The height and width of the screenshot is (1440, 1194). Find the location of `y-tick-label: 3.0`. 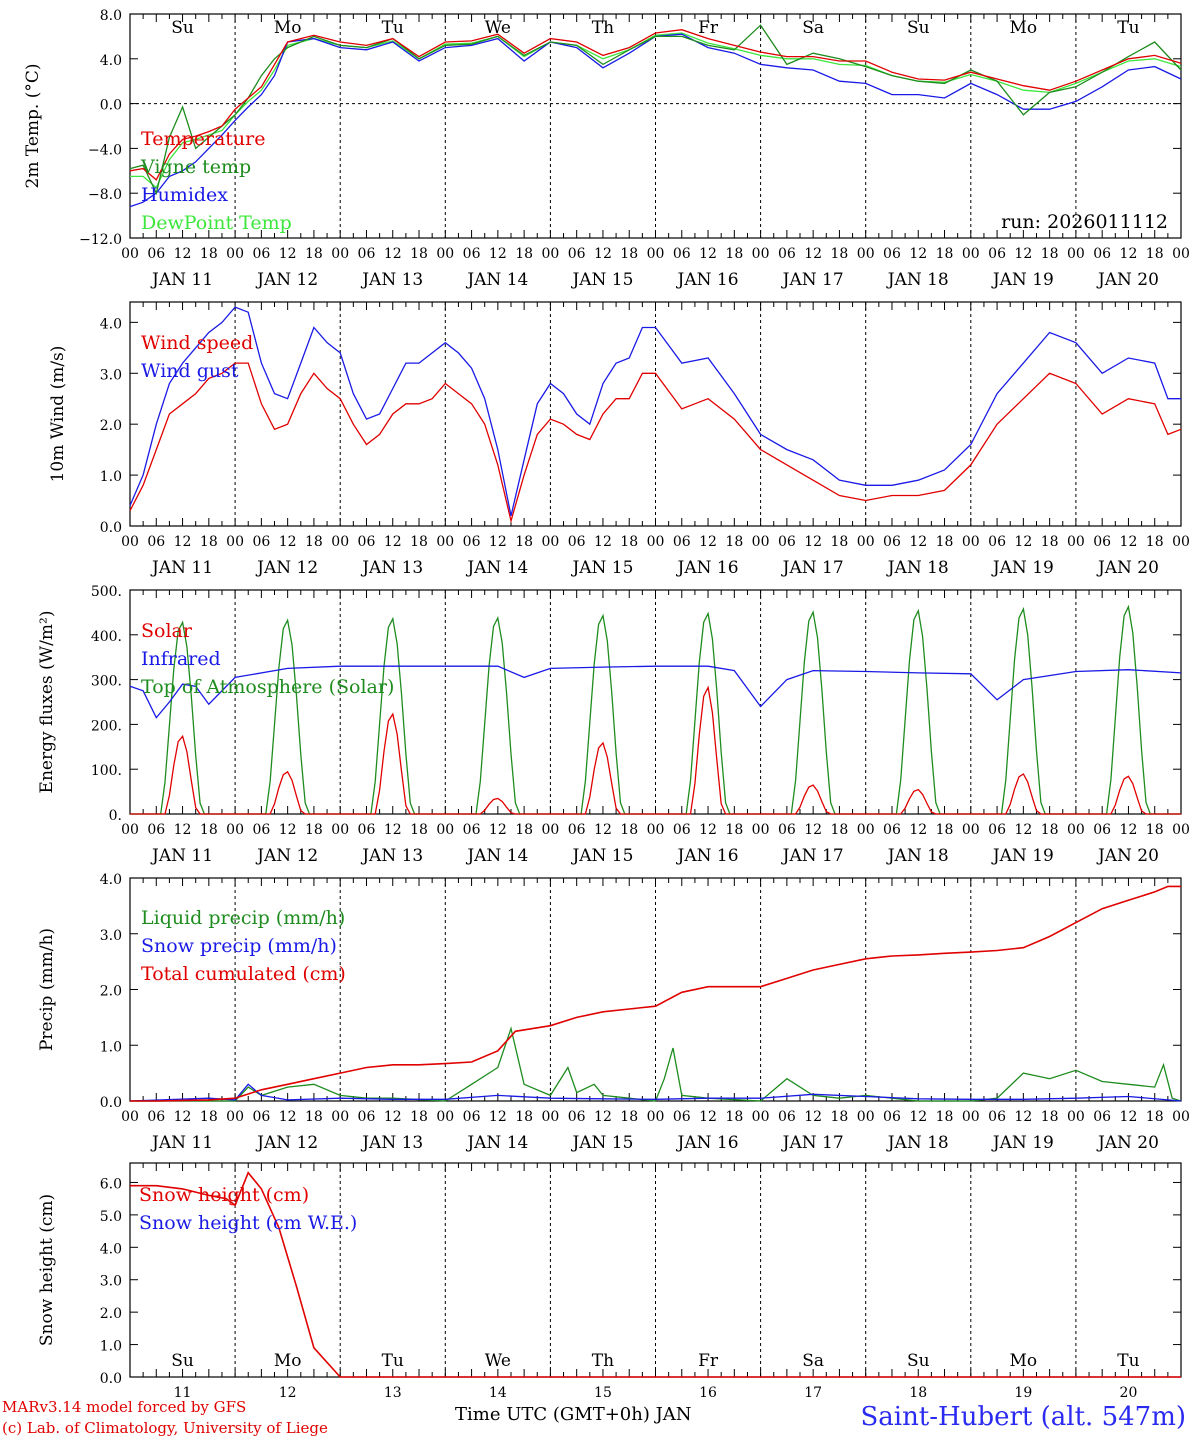

y-tick-label: 3.0 is located at coordinates (111, 375).